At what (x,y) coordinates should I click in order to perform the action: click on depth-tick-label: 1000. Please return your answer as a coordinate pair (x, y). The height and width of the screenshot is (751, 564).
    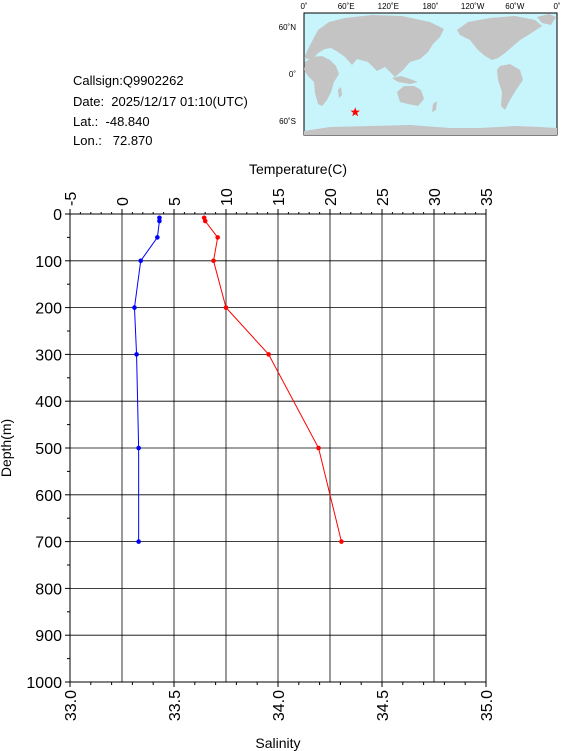
    Looking at the image, I should click on (44, 683).